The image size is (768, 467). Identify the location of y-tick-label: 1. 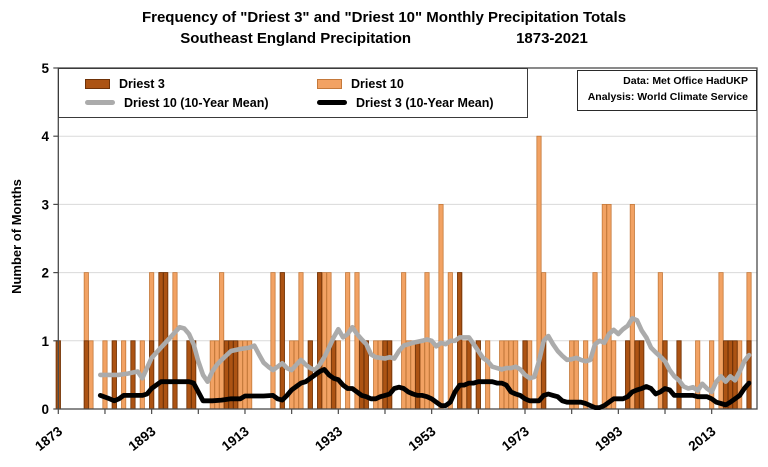
(45, 341).